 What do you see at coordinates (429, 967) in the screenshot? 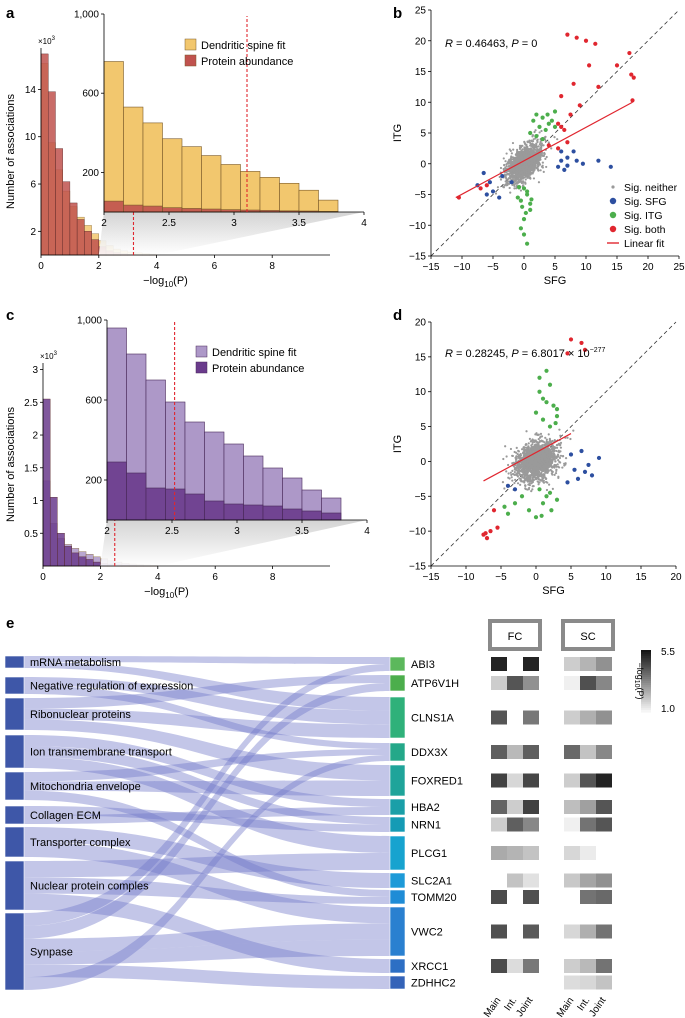
I see `gene-label: XRCC1` at bounding box center [429, 967].